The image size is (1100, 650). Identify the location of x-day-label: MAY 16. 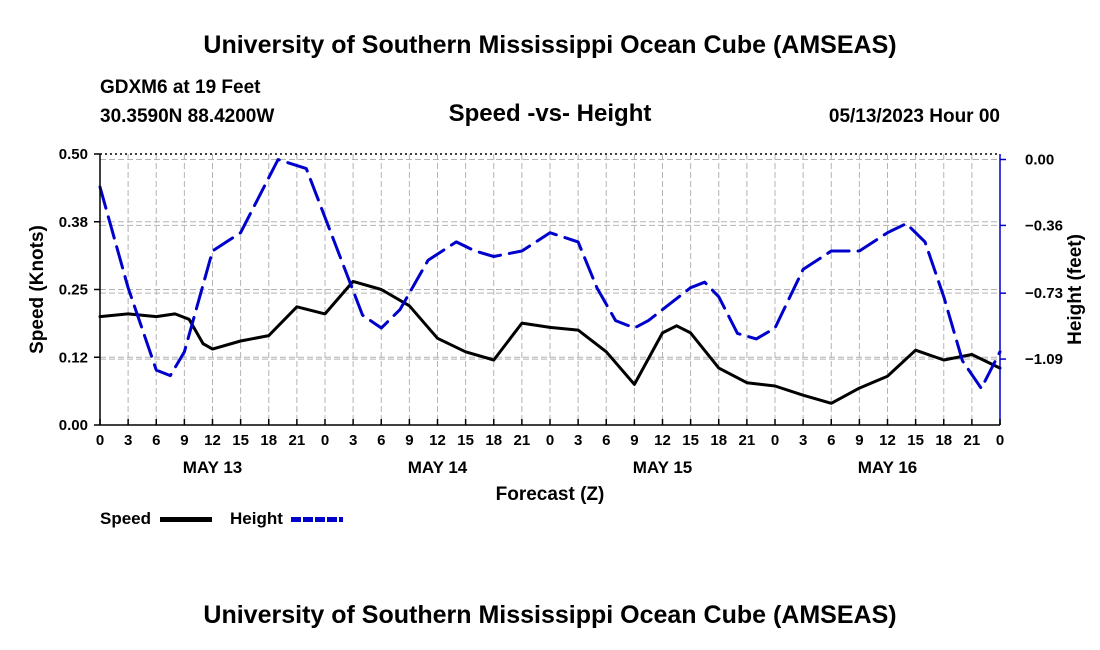
(888, 467).